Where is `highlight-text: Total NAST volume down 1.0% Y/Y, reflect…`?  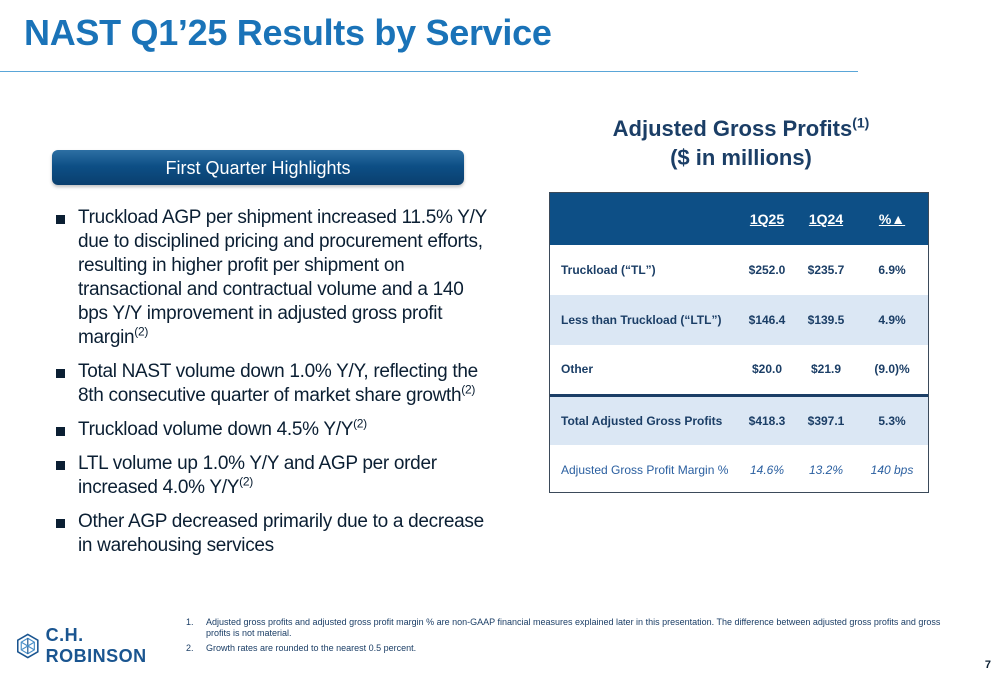 highlight-text: Total NAST volume down 1.0% Y/Y, reflect… is located at coordinates (278, 383).